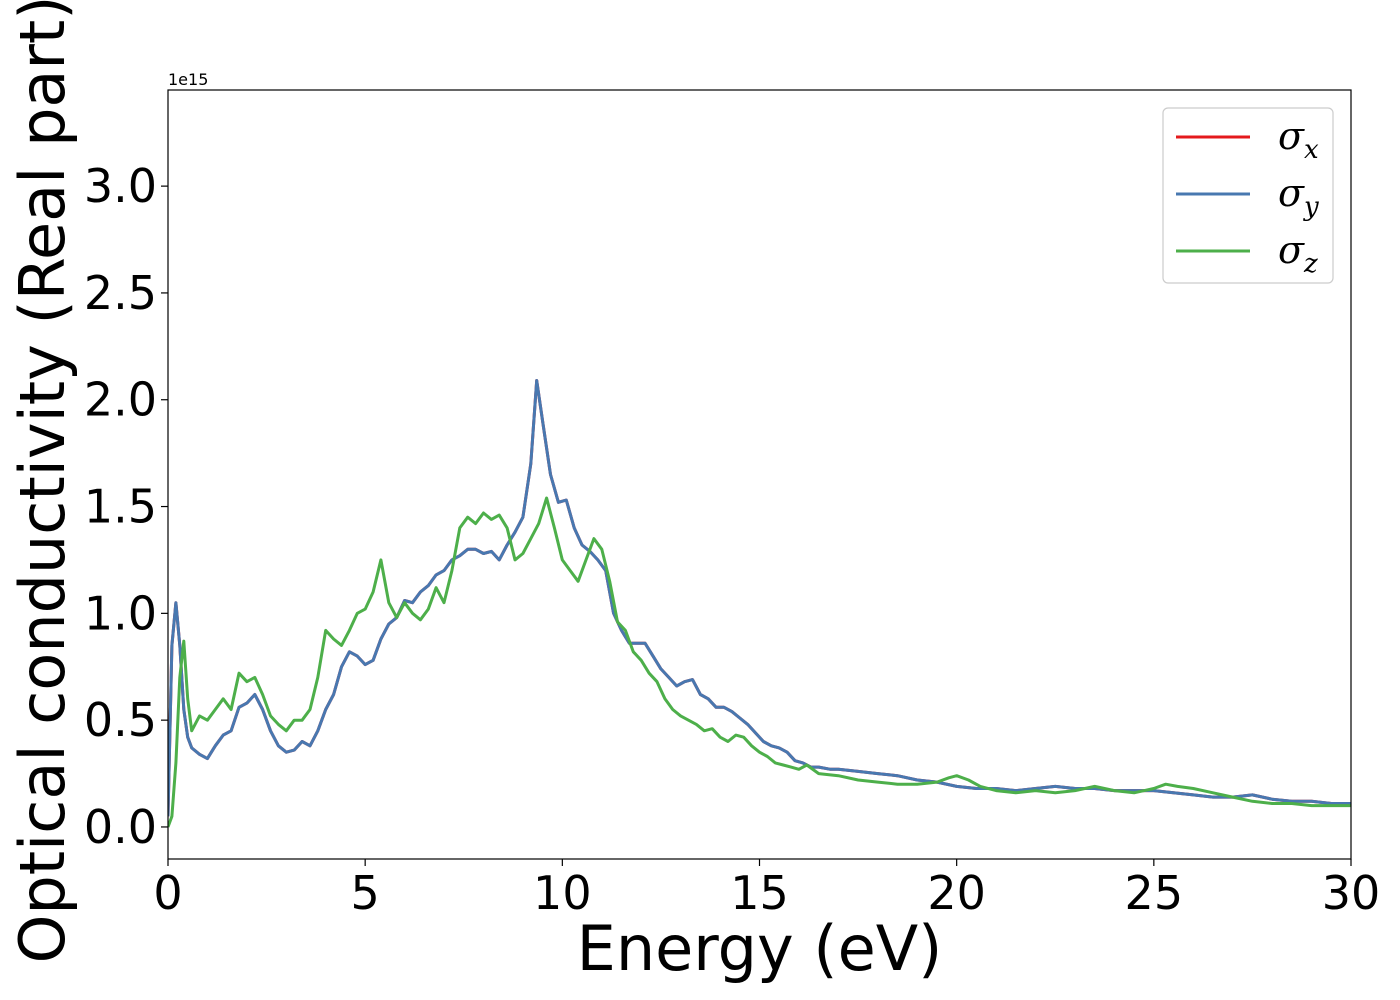  What do you see at coordinates (120, 400) in the screenshot?
I see `y-tick-label: 2.0` at bounding box center [120, 400].